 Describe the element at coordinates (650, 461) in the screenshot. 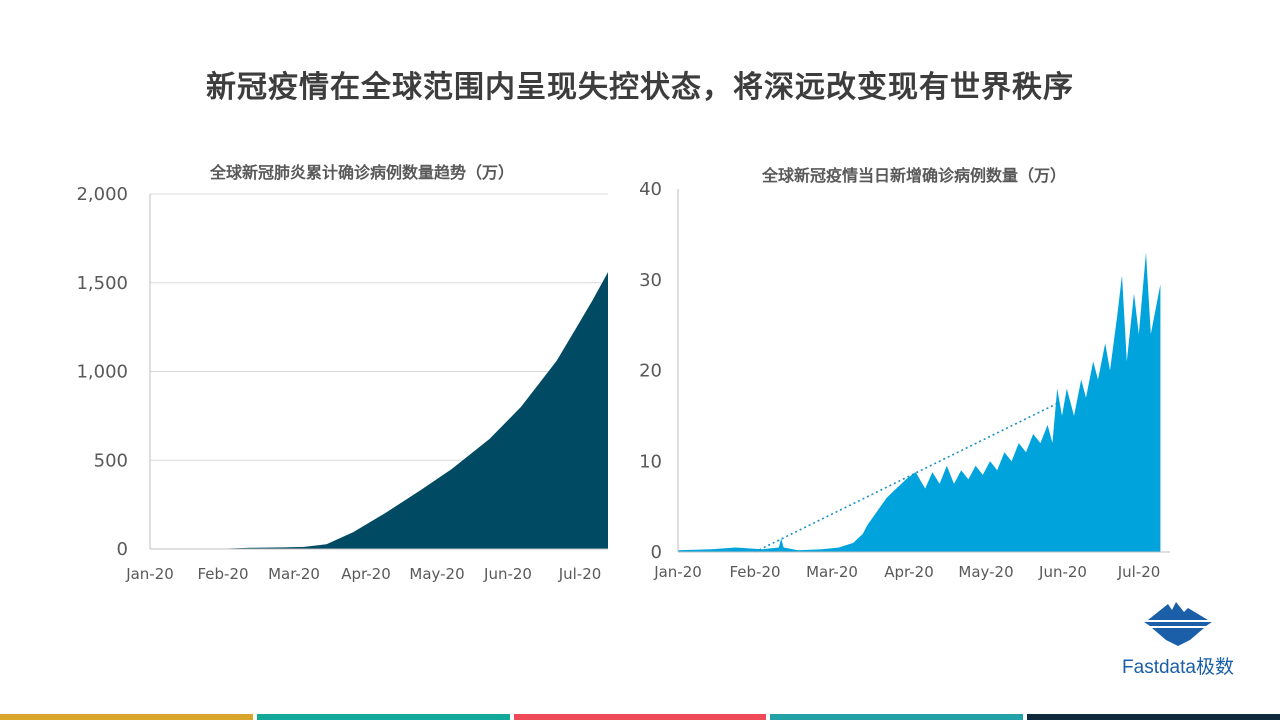

I see `y-tick-label: 10` at that location.